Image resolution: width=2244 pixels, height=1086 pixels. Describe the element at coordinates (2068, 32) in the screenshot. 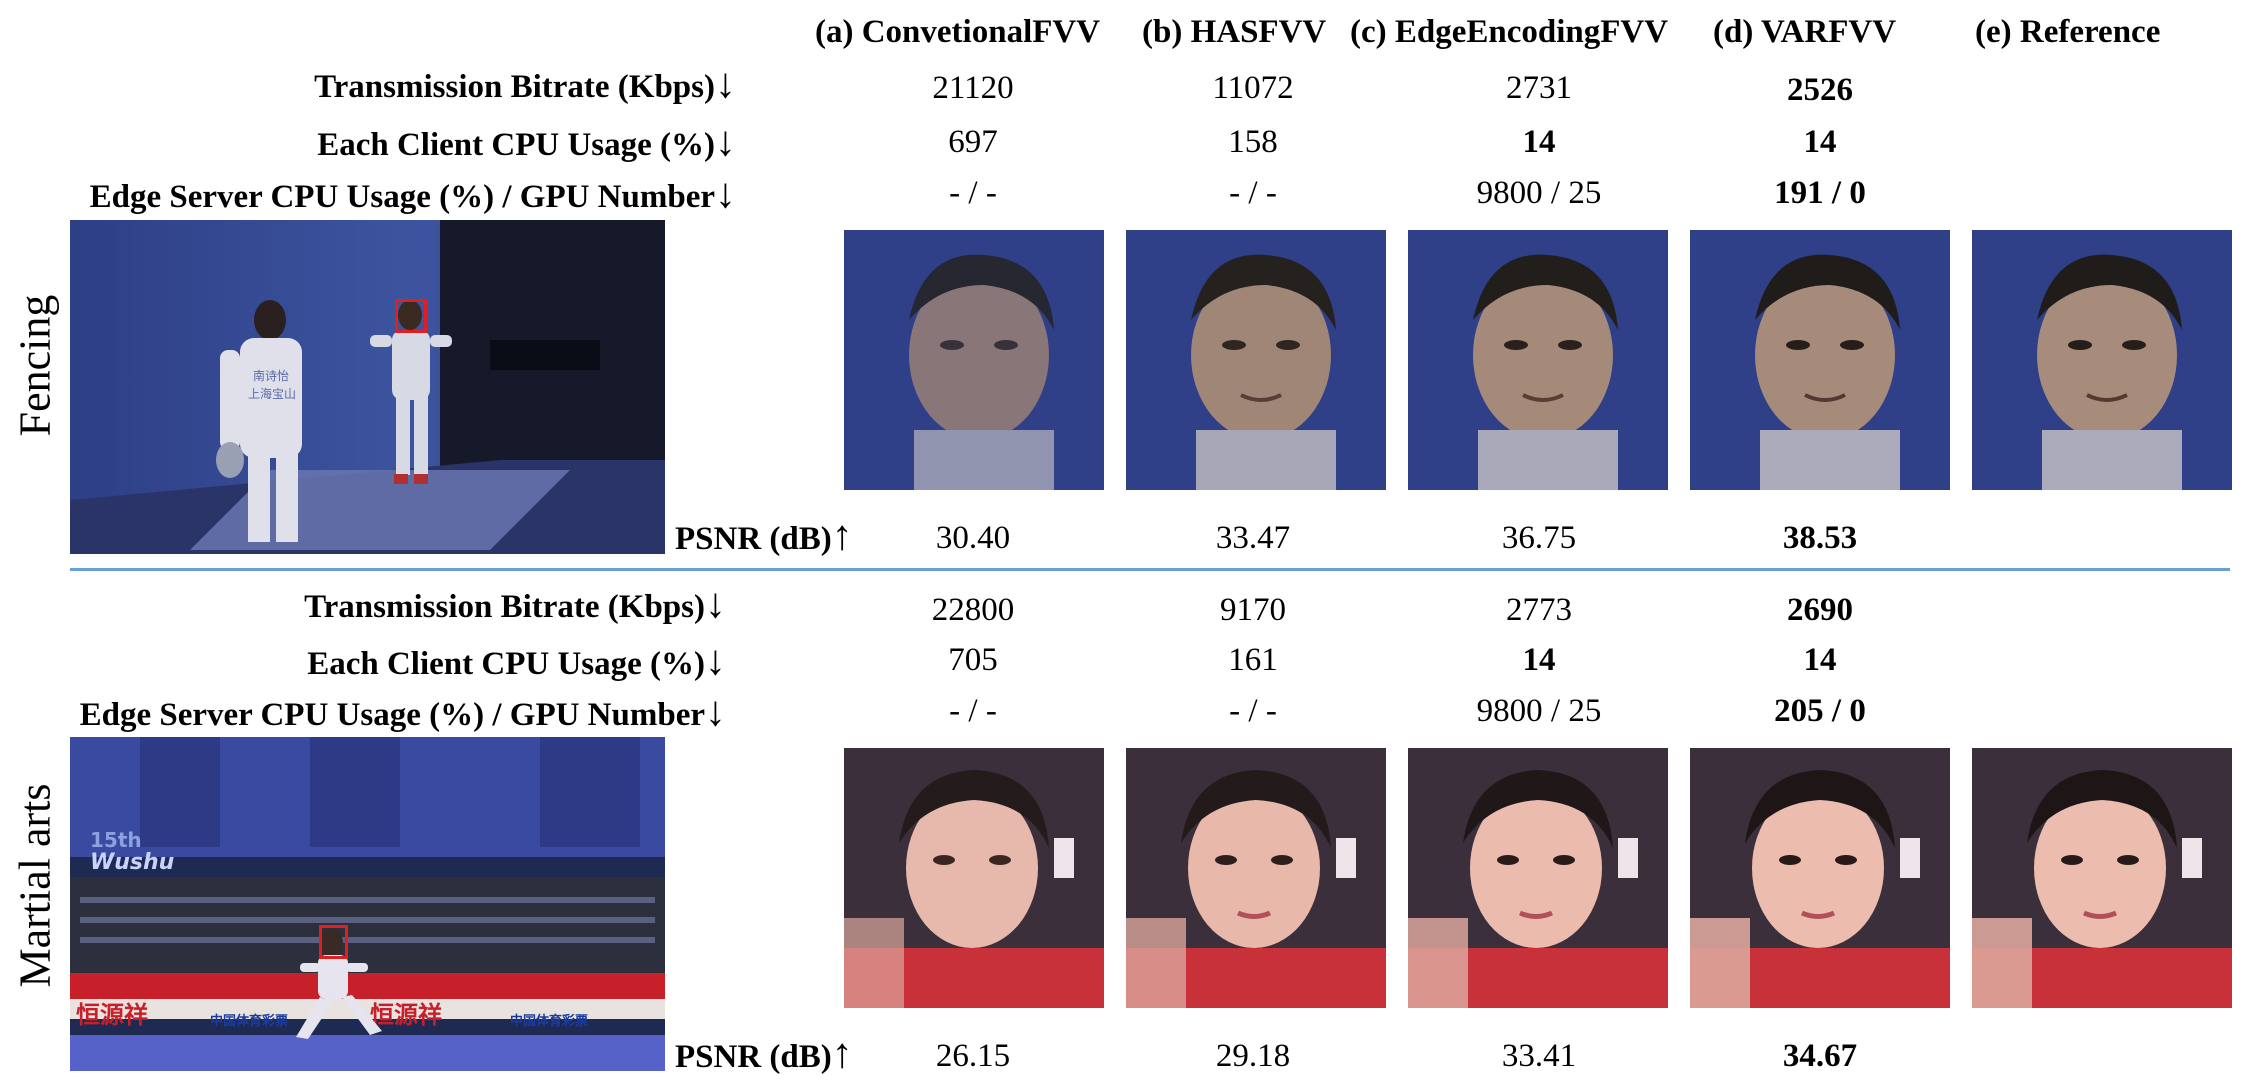

I see `column-header-e: (e) Reference` at that location.